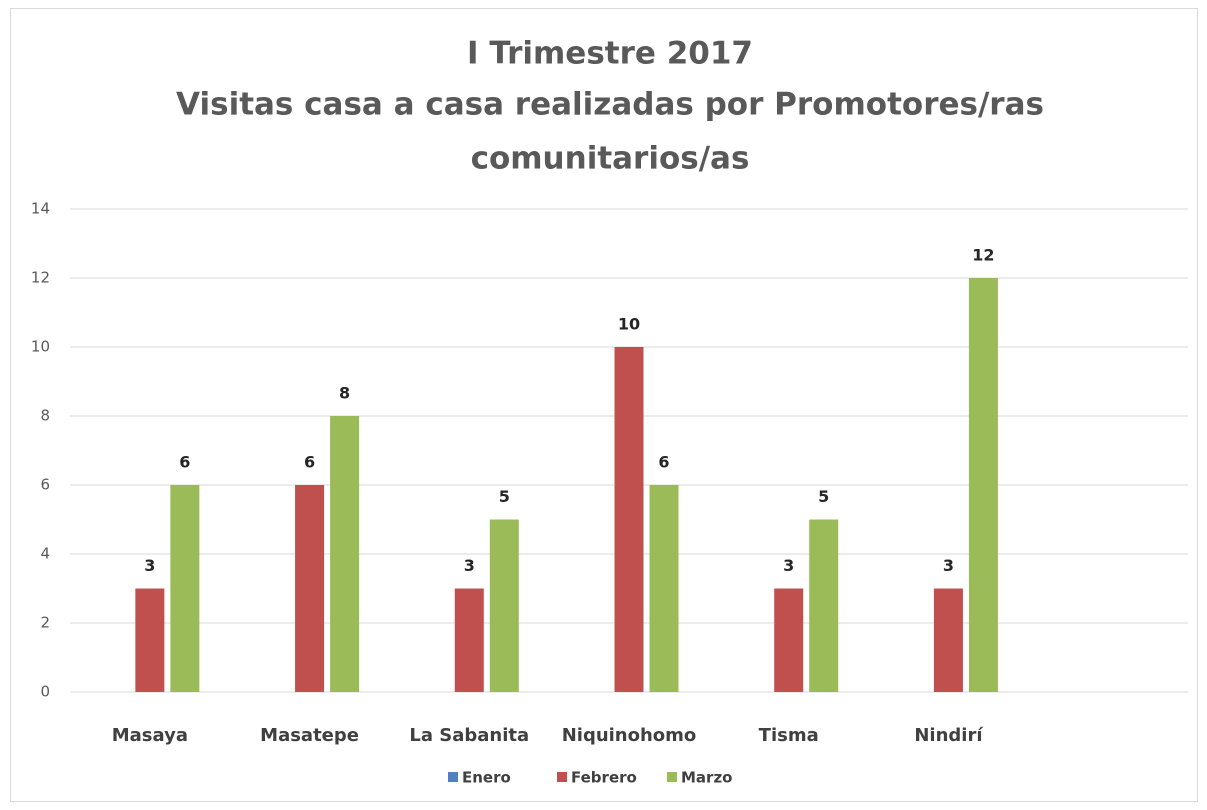  What do you see at coordinates (629, 324) in the screenshot?
I see `data-label: 10` at bounding box center [629, 324].